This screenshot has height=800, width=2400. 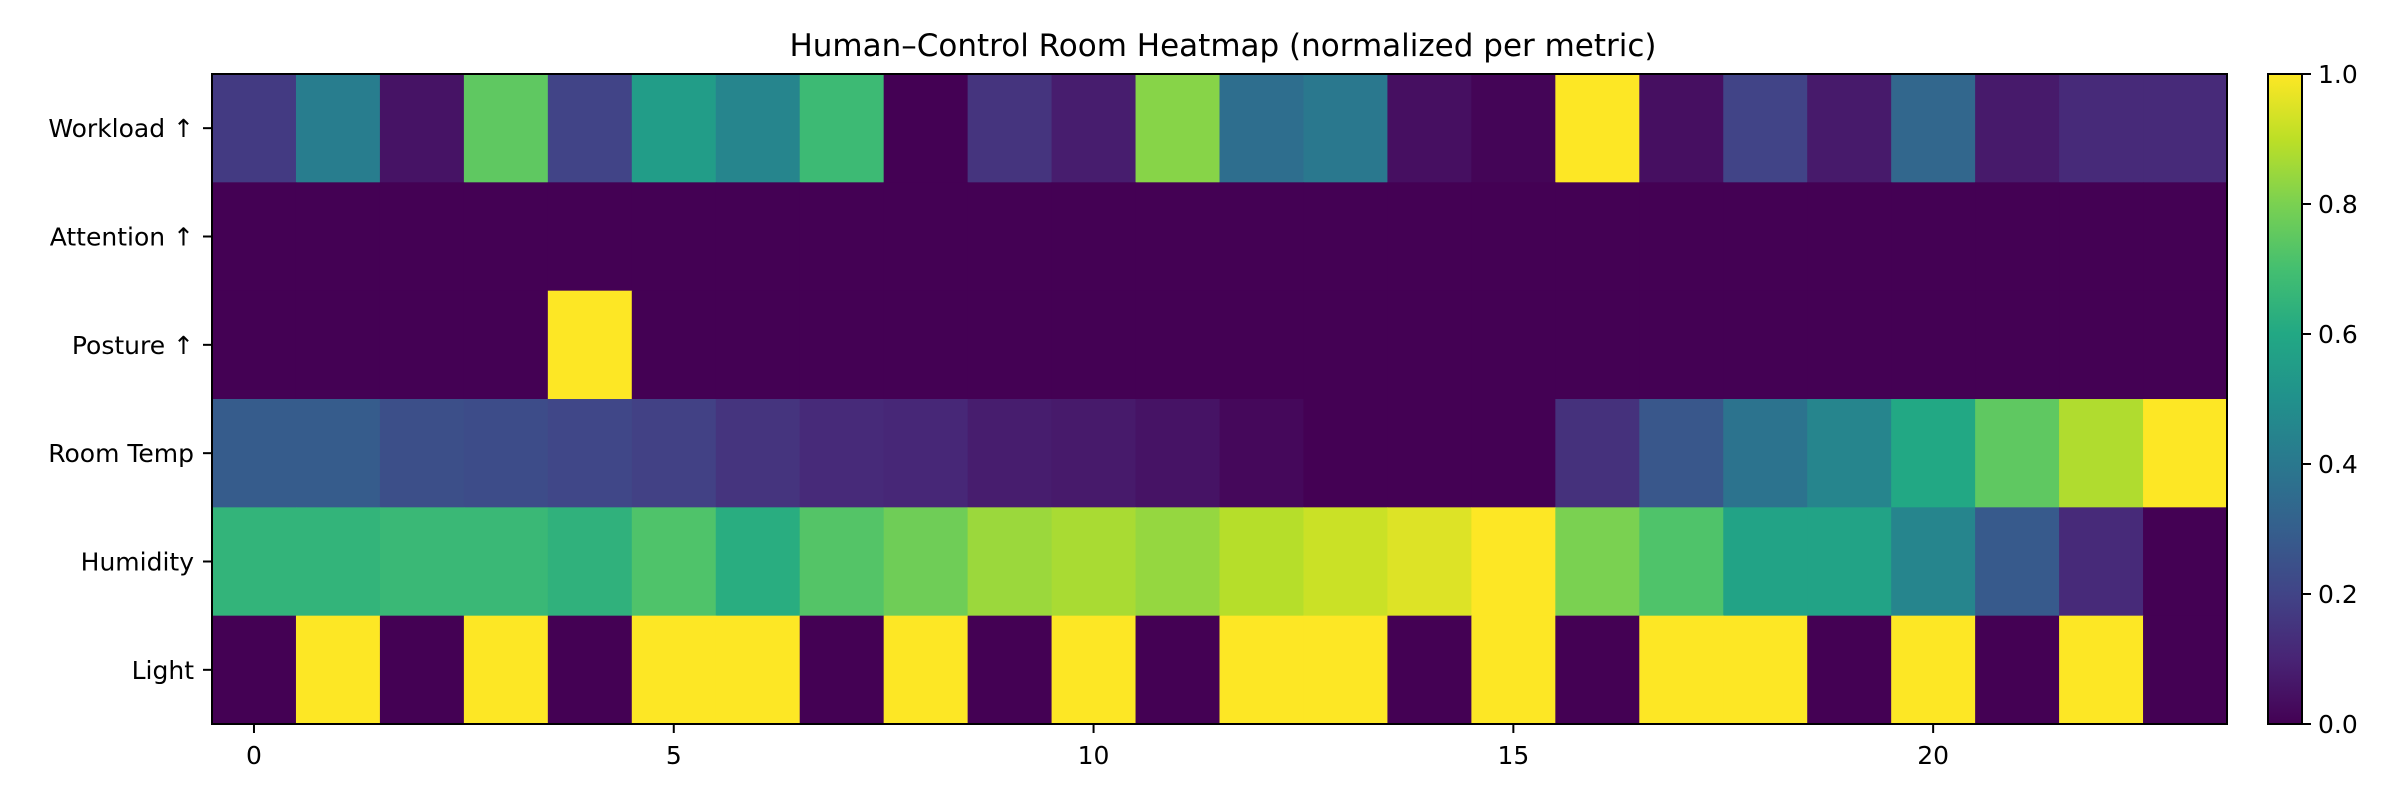 I want to click on y-tick-label: Humidity, so click(x=138, y=562).